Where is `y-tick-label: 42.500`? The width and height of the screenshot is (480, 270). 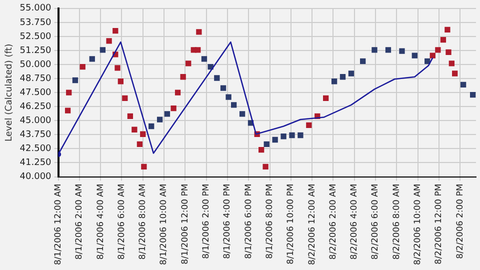
y-tick-label: 42.500 is located at coordinates (36, 149).